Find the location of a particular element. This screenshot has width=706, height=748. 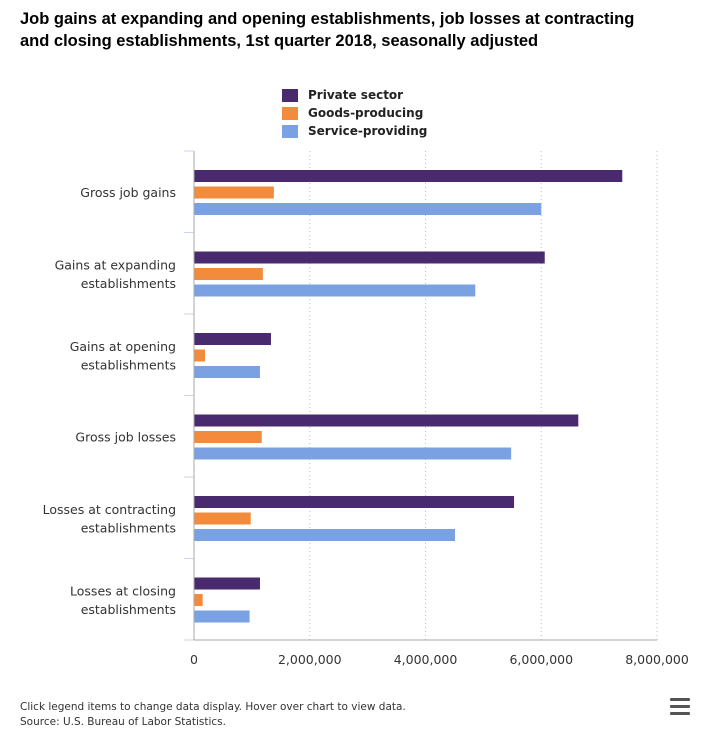

x-tick-label: 8,000,000 is located at coordinates (657, 659).